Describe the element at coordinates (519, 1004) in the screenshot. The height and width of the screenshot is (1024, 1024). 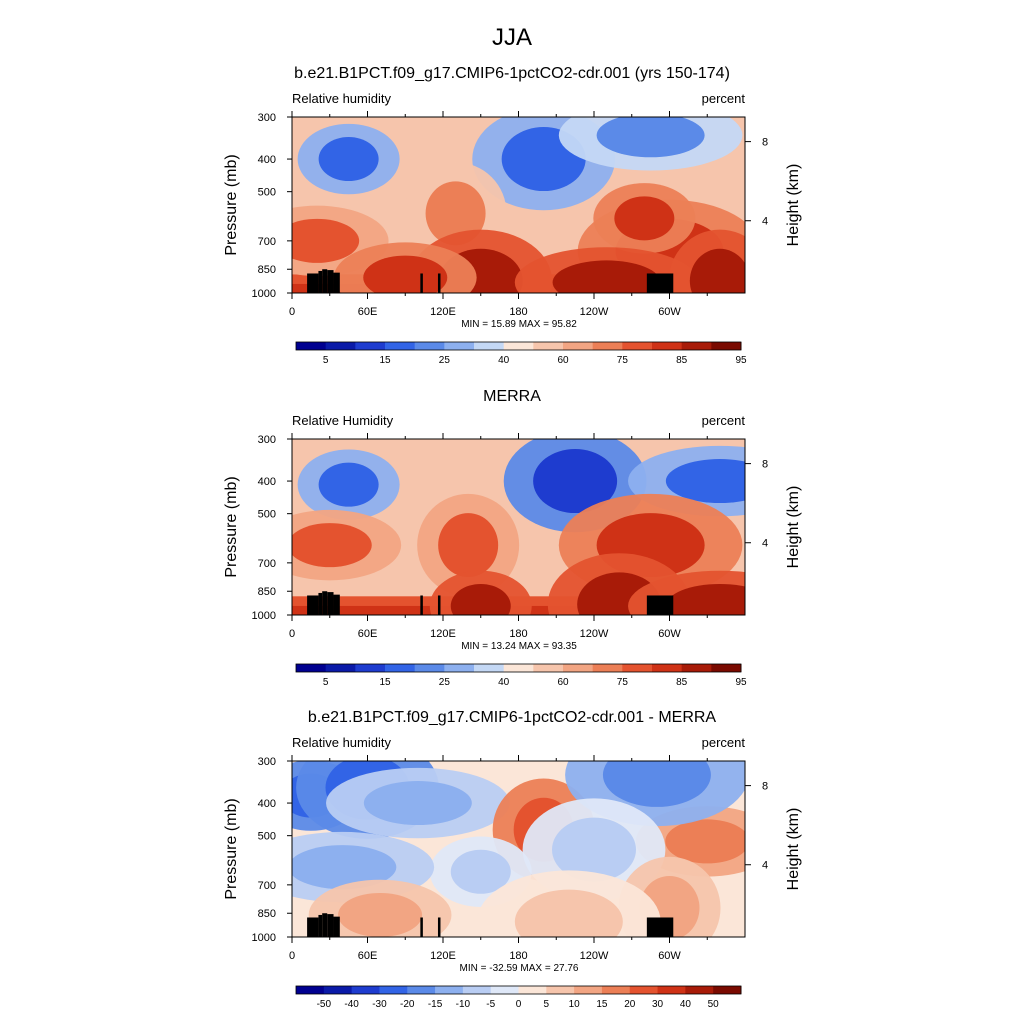
I see `colorbar-label: 0` at that location.